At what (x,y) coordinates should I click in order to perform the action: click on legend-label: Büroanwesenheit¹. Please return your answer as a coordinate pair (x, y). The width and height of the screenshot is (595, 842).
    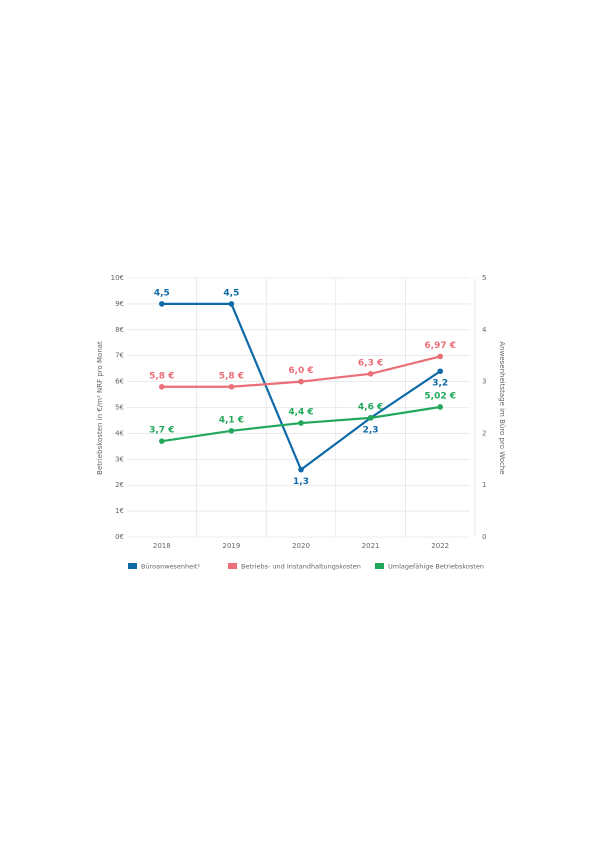
    Looking at the image, I should click on (170, 567).